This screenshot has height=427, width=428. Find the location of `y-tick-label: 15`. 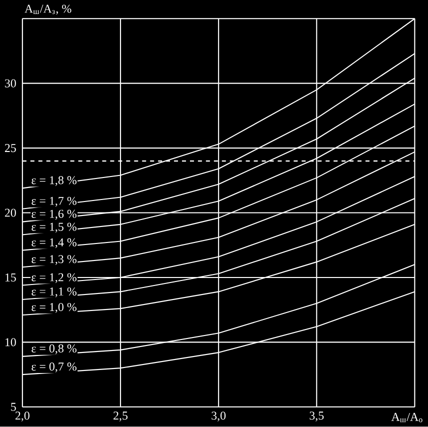

y-tick-label: 15 is located at coordinates (10, 278).